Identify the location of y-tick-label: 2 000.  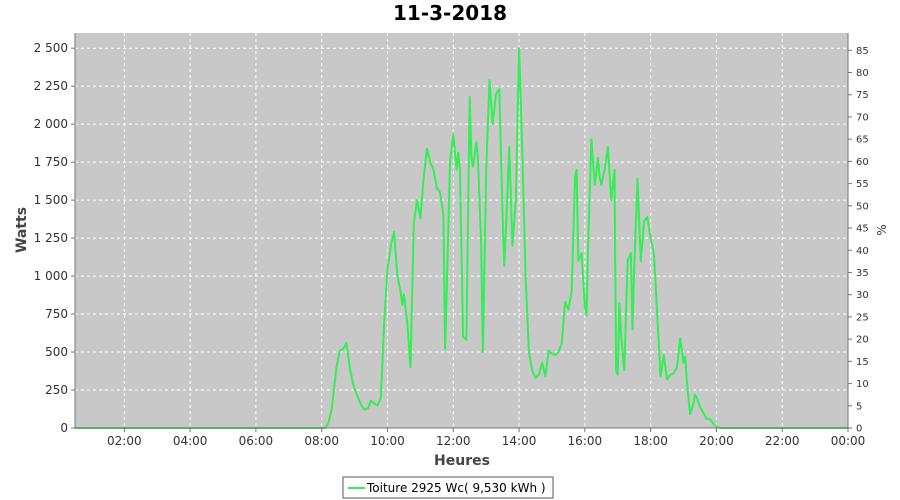
(51, 124).